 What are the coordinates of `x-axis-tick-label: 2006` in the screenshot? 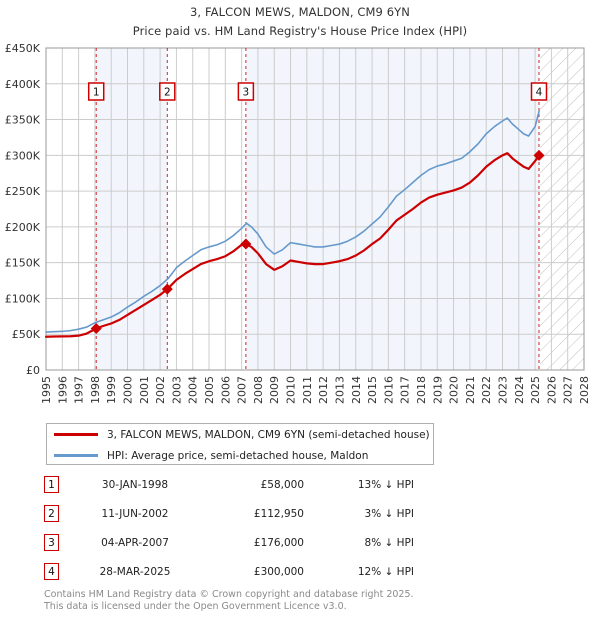 It's located at (225, 390).